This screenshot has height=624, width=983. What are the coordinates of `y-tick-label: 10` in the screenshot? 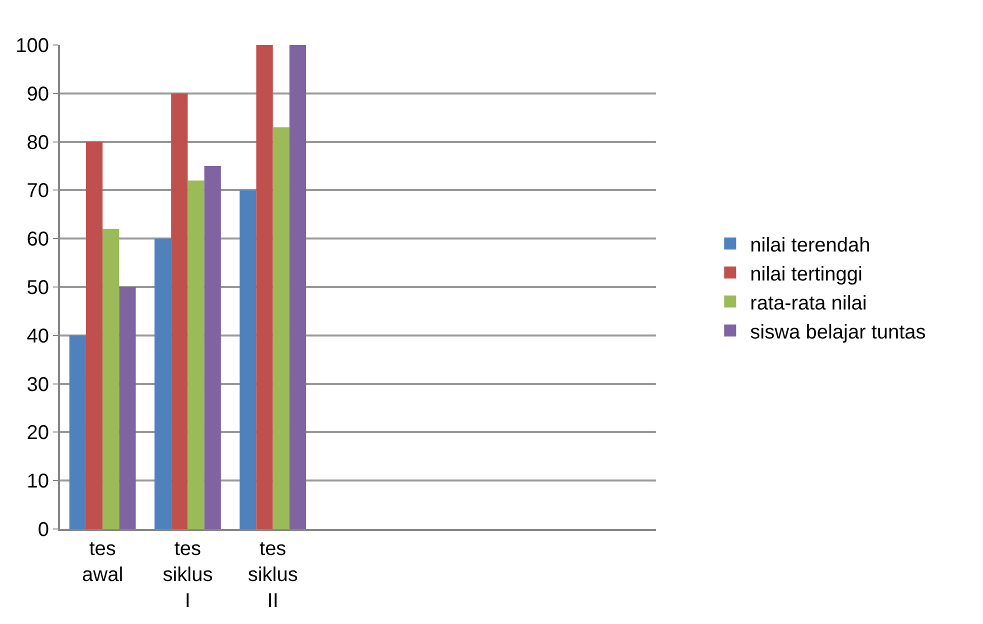 It's located at (37, 481).